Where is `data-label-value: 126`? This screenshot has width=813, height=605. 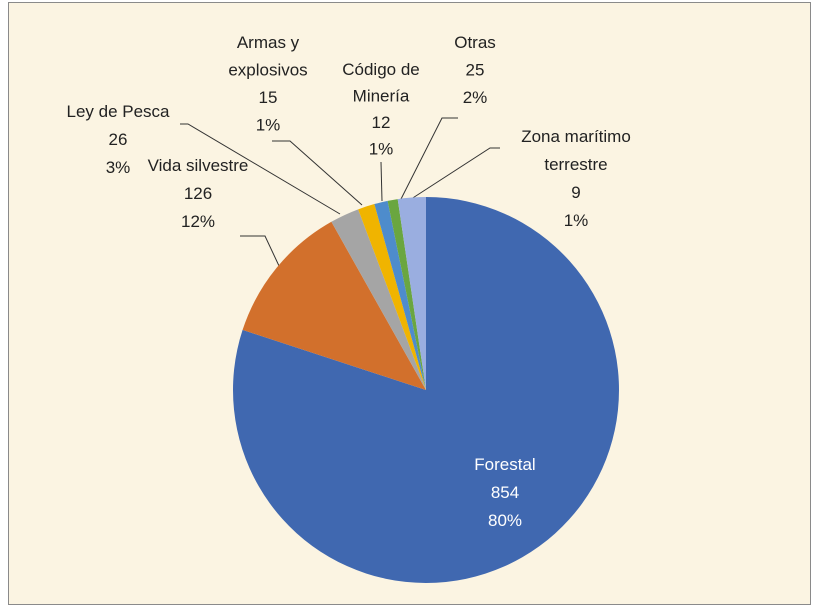
data-label-value: 126 is located at coordinates (198, 193).